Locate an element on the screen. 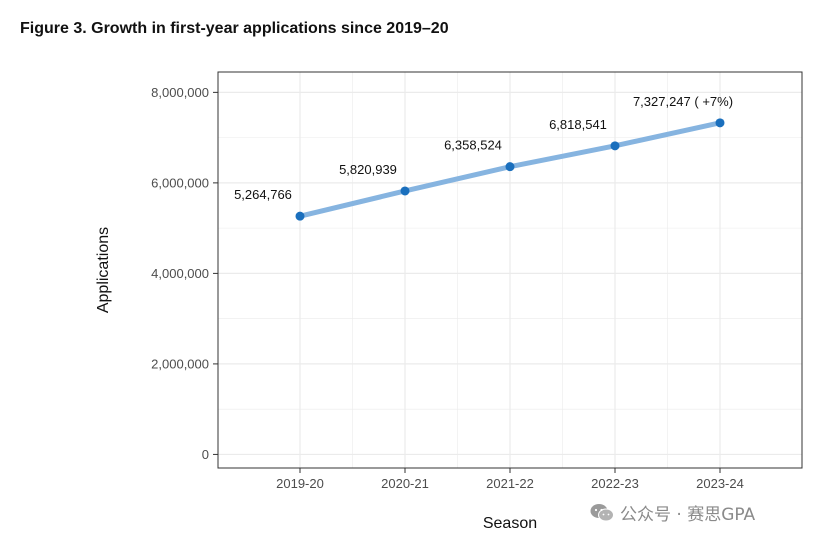 The image size is (830, 544). data-label: 5,264,766 is located at coordinates (263, 194).